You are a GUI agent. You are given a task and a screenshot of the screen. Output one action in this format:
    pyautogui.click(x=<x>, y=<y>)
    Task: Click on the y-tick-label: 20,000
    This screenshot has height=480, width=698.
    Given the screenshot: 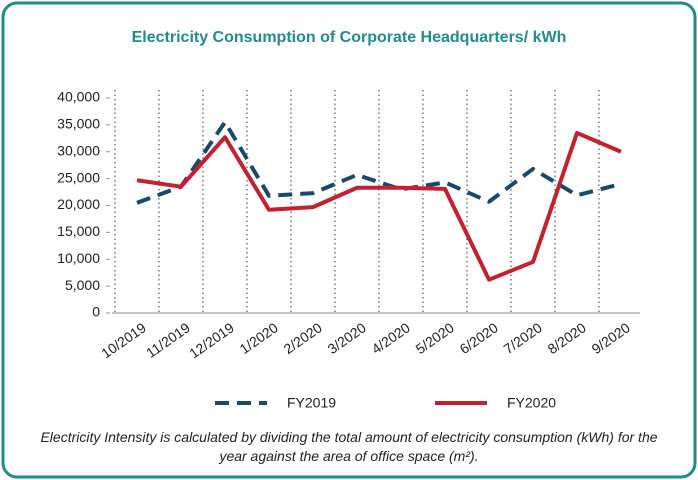 What is the action you would take?
    pyautogui.click(x=78, y=204)
    